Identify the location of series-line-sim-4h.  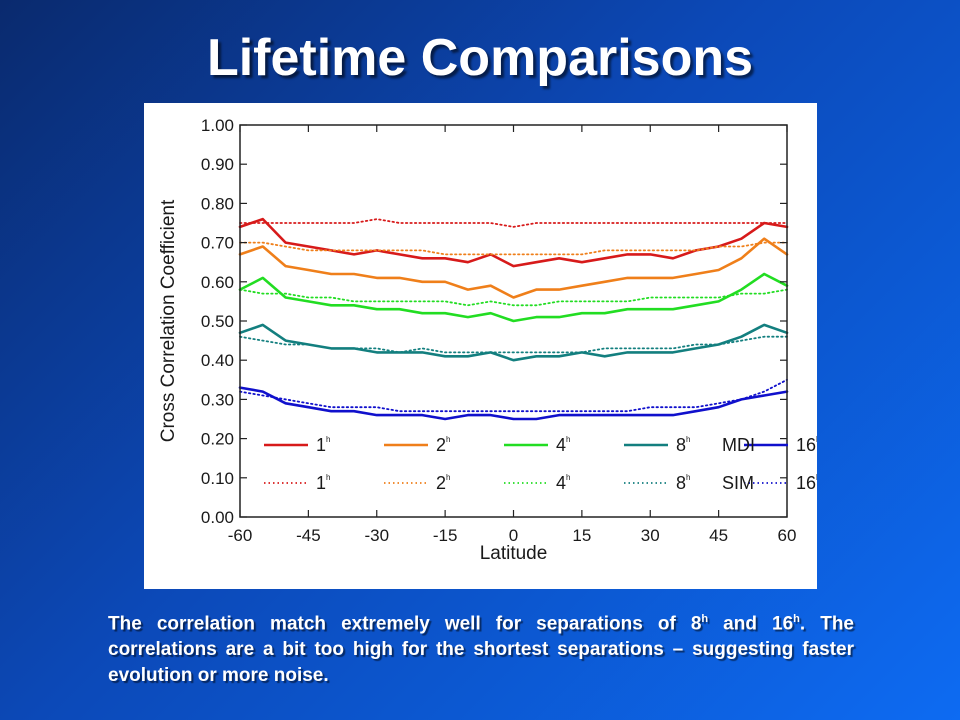
(513, 297).